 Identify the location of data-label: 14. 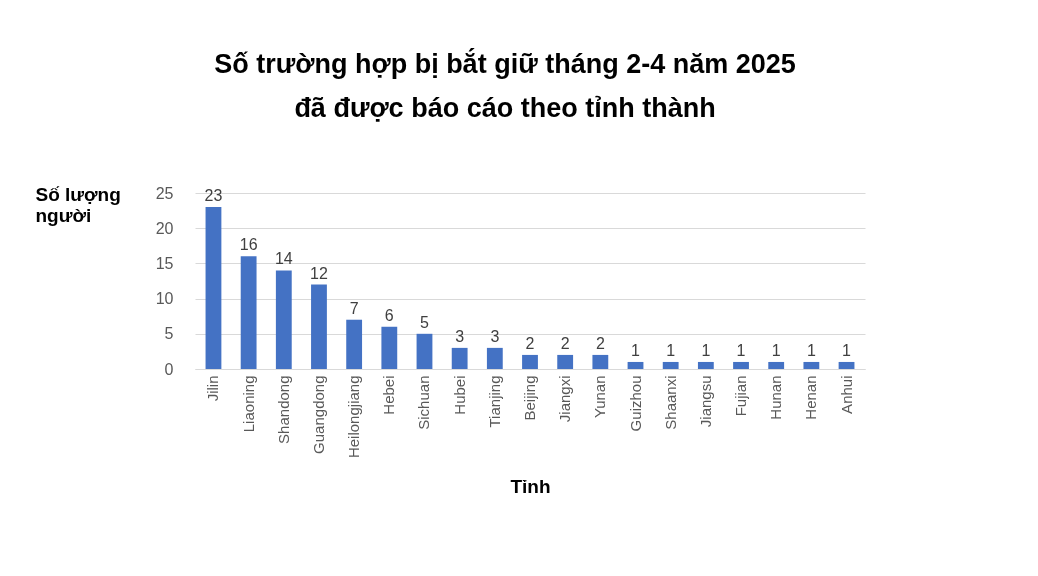
(283, 259).